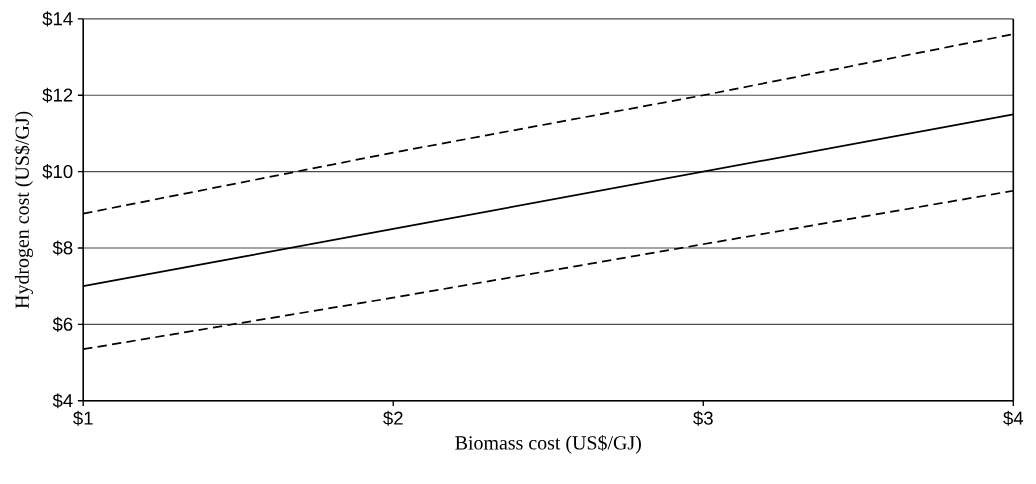 Image resolution: width=1036 pixels, height=484 pixels. Describe the element at coordinates (57, 172) in the screenshot. I see `y-tick-label: $10` at that location.